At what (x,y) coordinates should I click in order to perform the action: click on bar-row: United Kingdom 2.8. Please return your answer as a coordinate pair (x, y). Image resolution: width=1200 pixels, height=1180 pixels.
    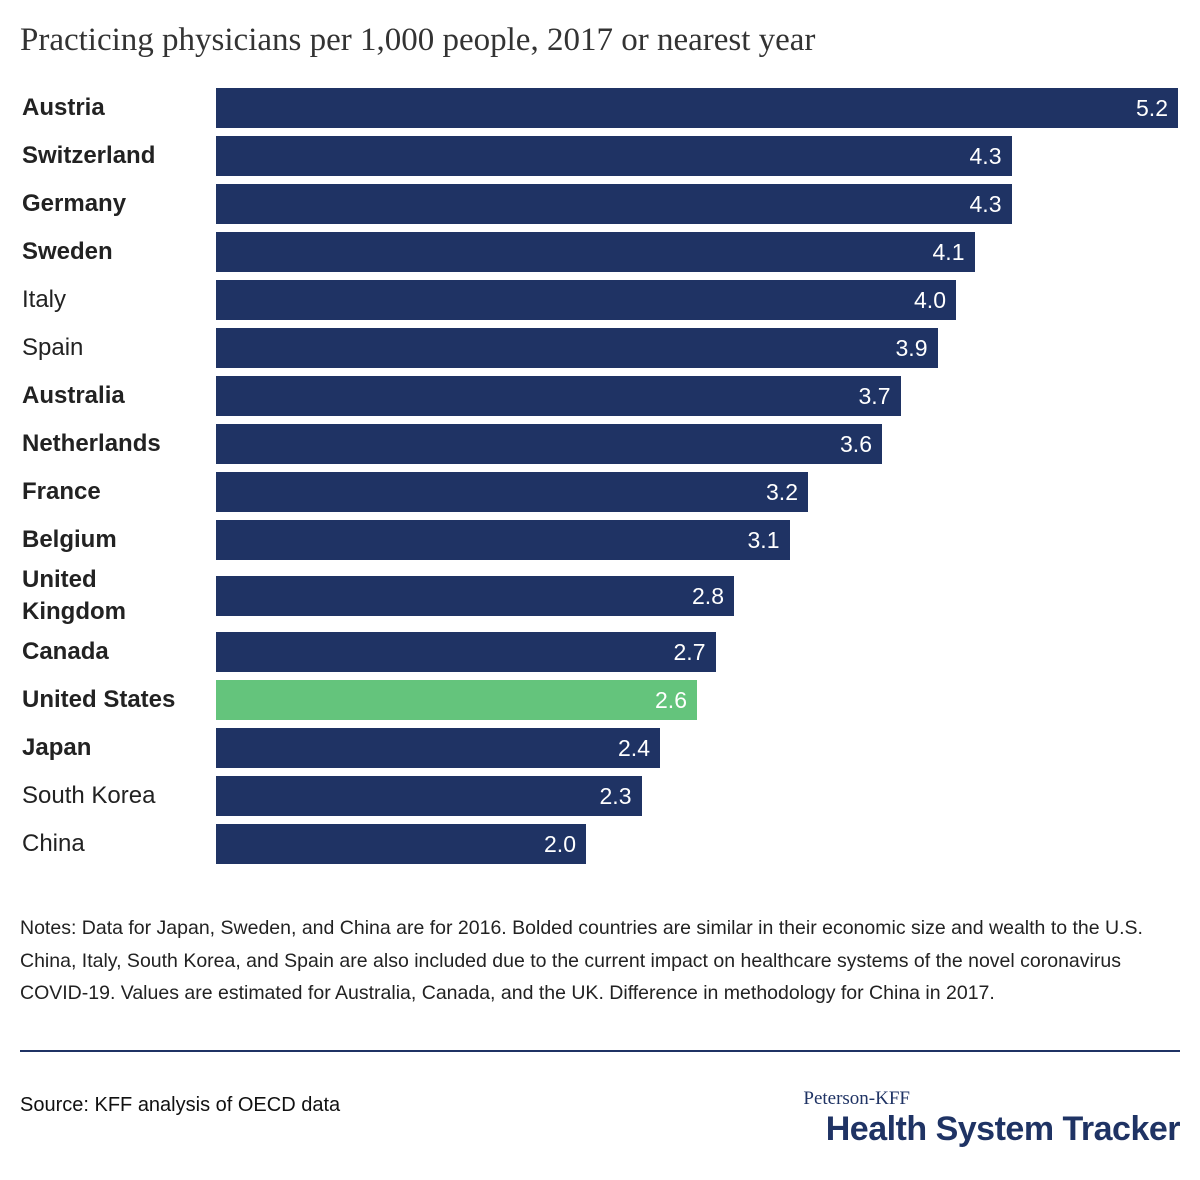
    Looking at the image, I should click on (600, 596).